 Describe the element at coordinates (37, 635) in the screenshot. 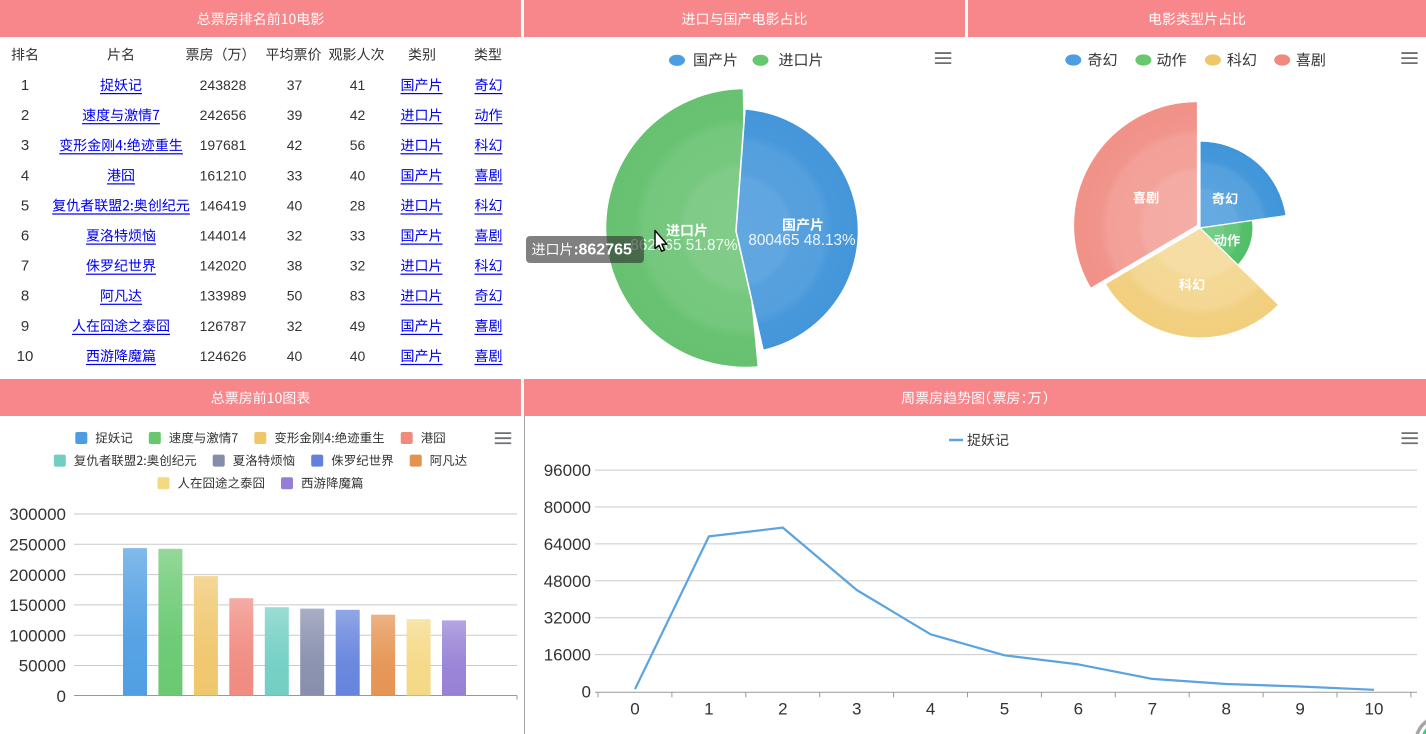

I see `svg-text: 100000` at that location.